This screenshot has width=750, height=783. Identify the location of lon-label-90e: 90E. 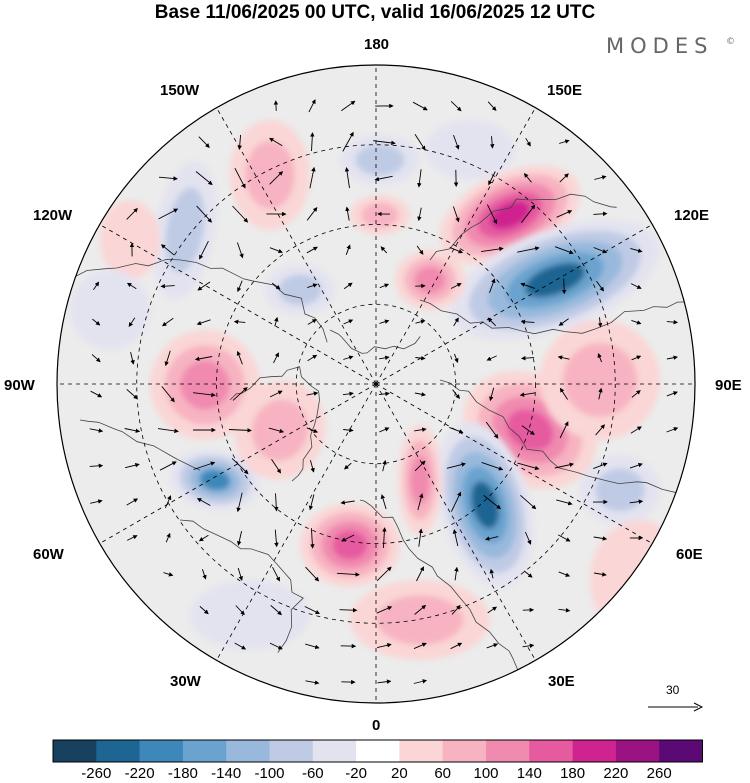
(728, 385).